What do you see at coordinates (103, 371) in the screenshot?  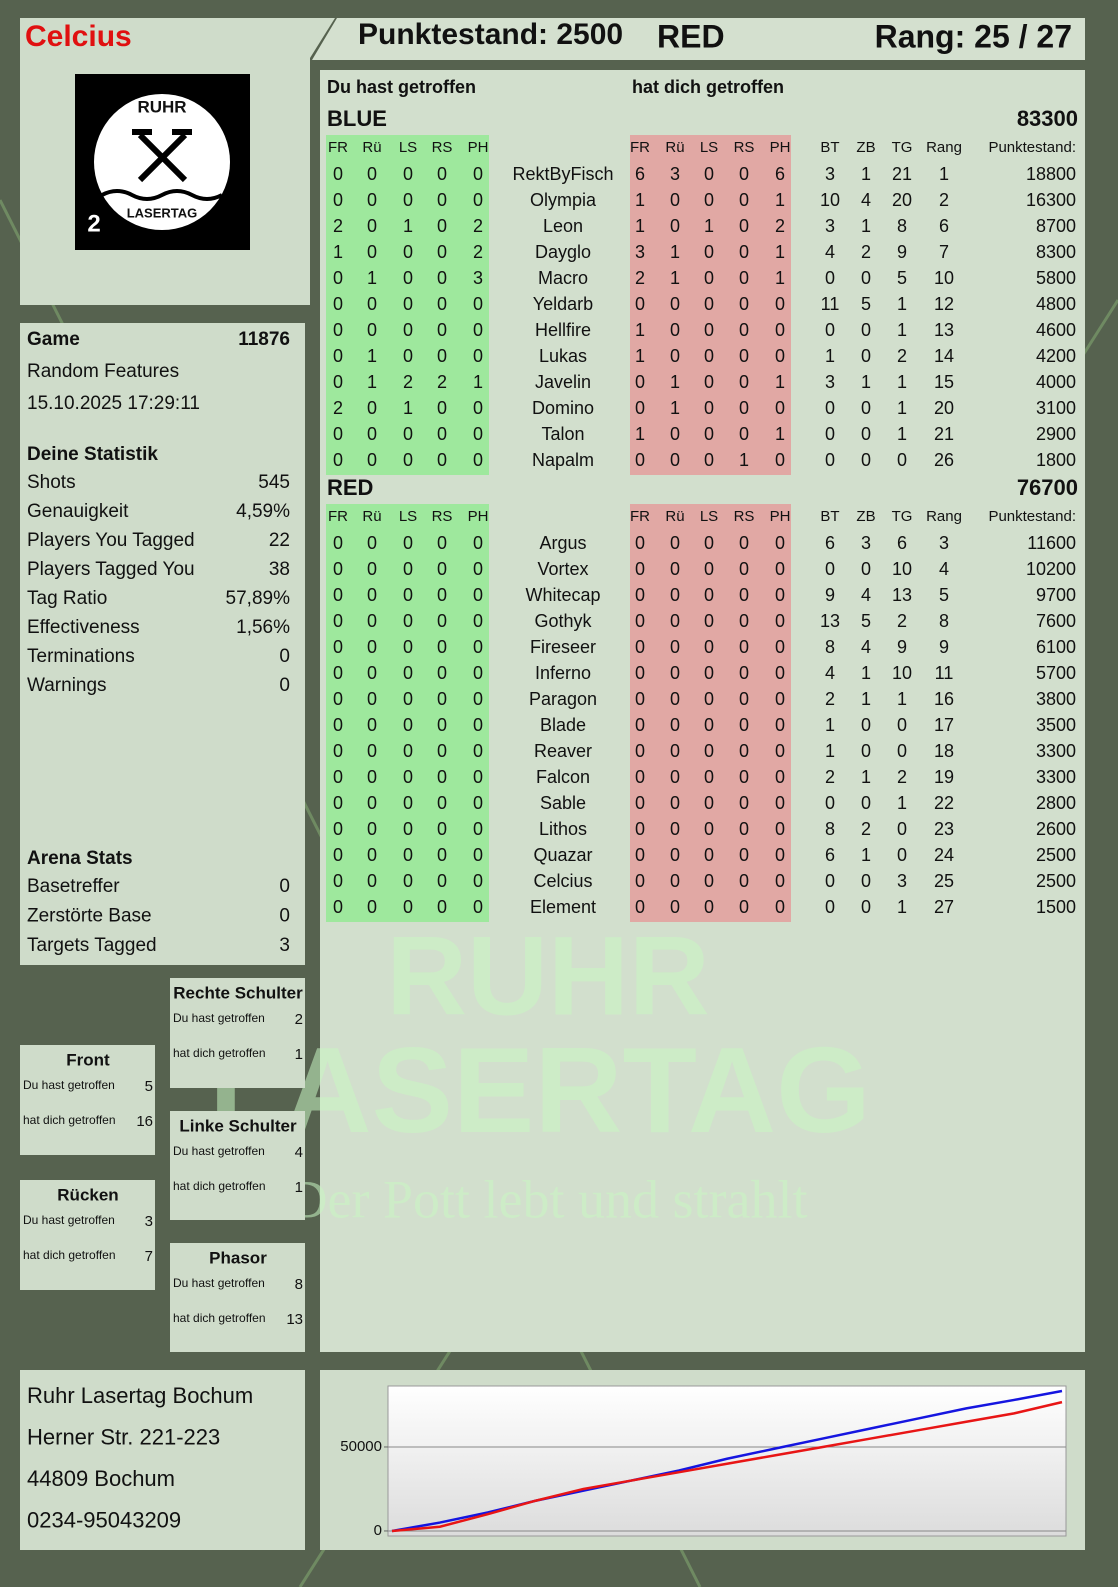 I see `game-mode: Random Features` at bounding box center [103, 371].